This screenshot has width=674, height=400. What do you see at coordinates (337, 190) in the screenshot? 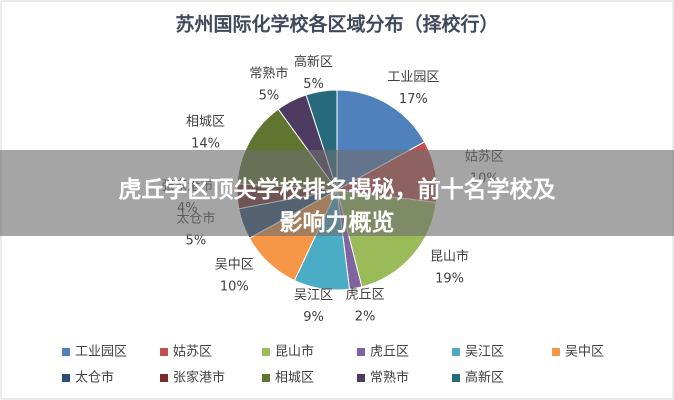
I see `overlay-line: 虎丘学区顶尖学校排名揭秘，前十名学校及` at bounding box center [337, 190].